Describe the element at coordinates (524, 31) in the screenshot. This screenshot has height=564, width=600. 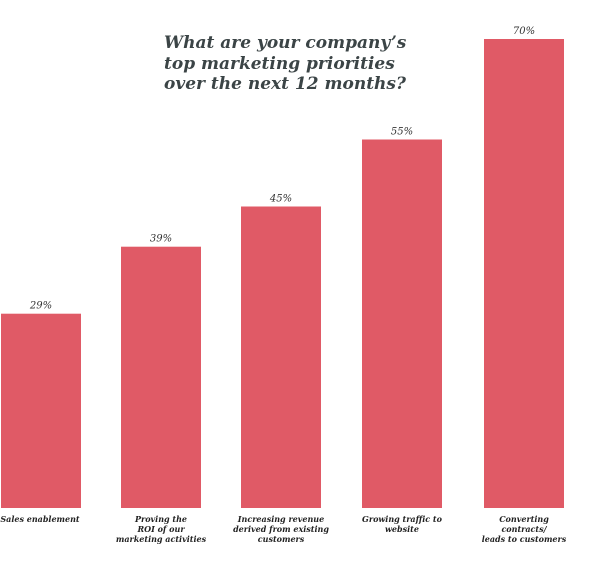
I see `value-label-converting-contracts: 70%` at that location.